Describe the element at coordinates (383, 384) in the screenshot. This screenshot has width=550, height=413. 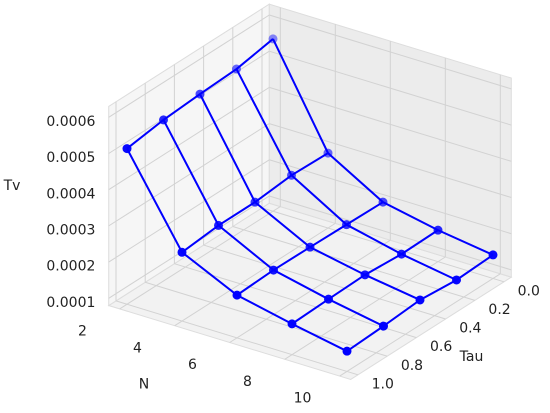
I see `y-tick-label: 1.0` at that location.